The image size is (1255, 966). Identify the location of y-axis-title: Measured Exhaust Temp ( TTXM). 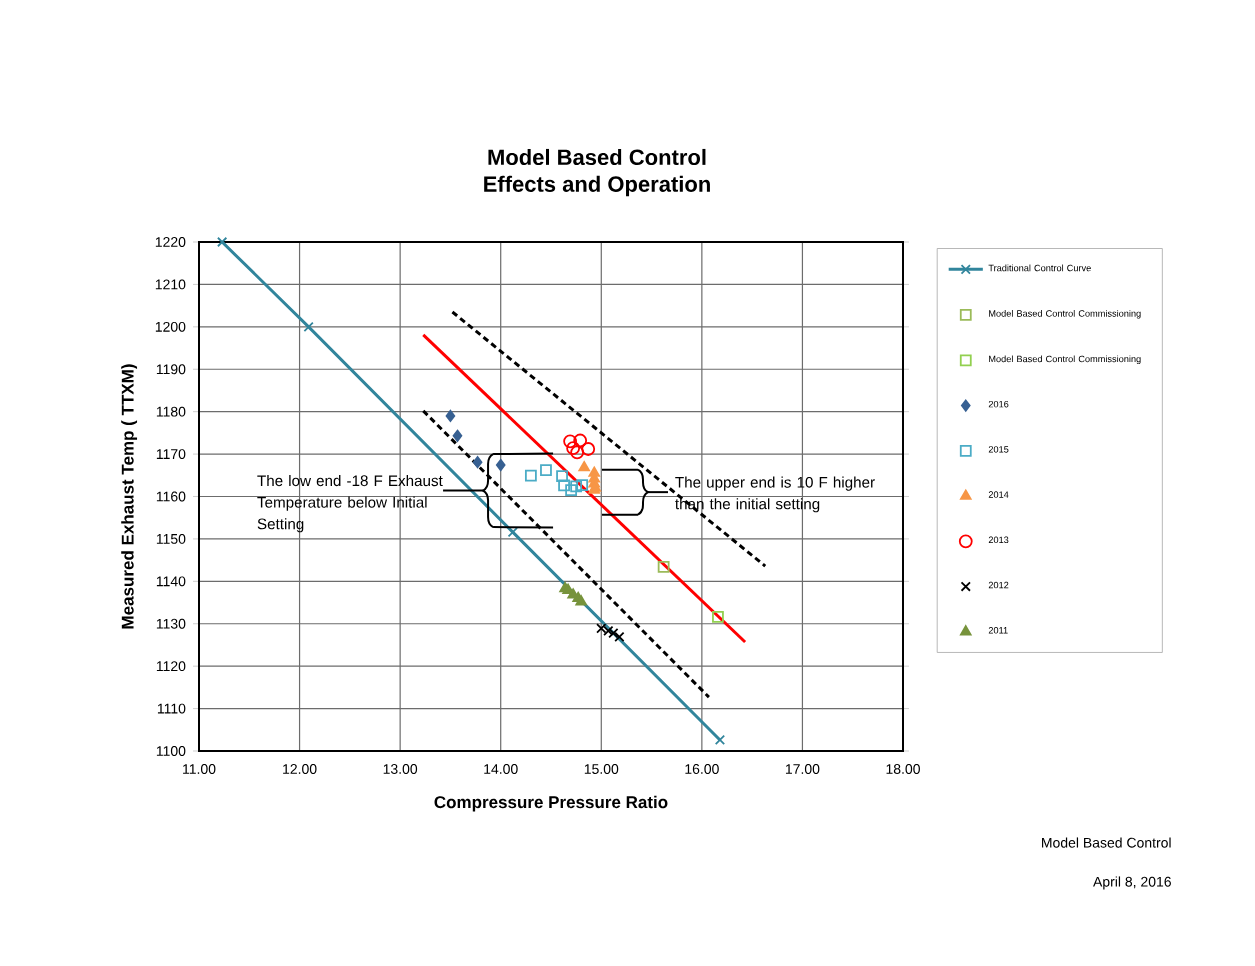
(129, 496).